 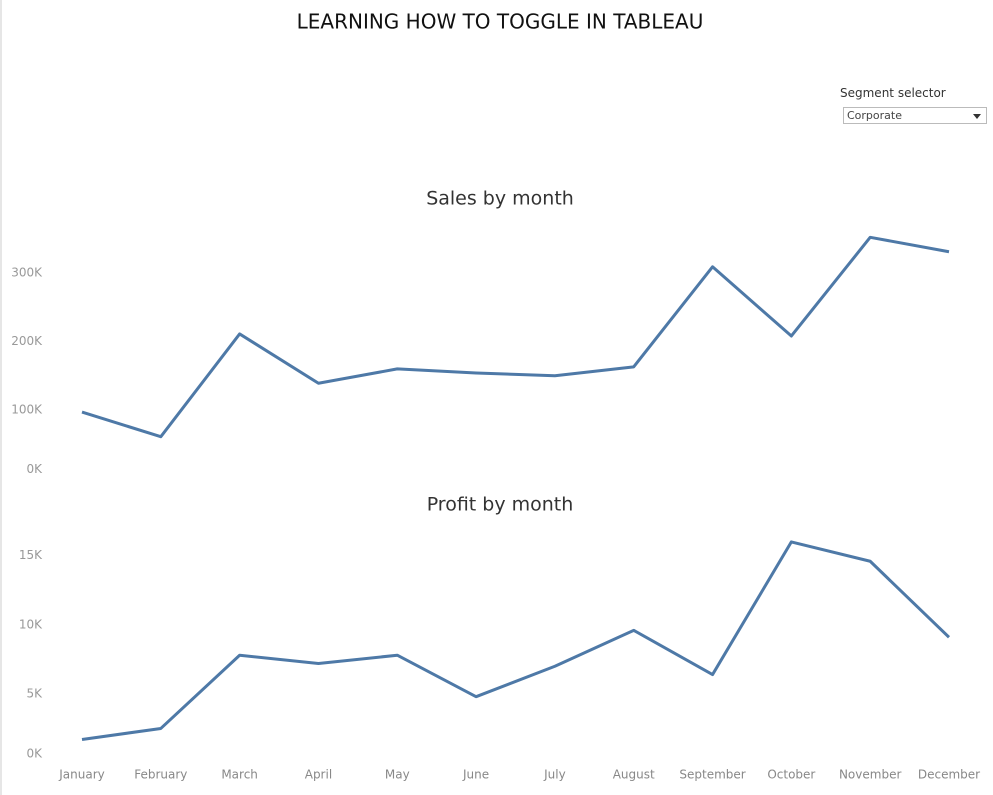 What do you see at coordinates (915, 115) in the screenshot?
I see `segment-selector: Corporate` at bounding box center [915, 115].